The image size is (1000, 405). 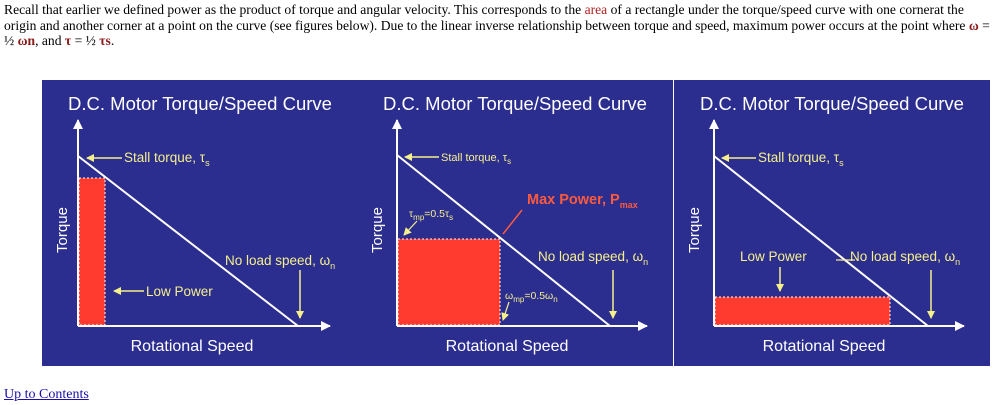 I want to click on panel-1-title: D.C. Motor Torque/Speed Curve, so click(x=200, y=103).